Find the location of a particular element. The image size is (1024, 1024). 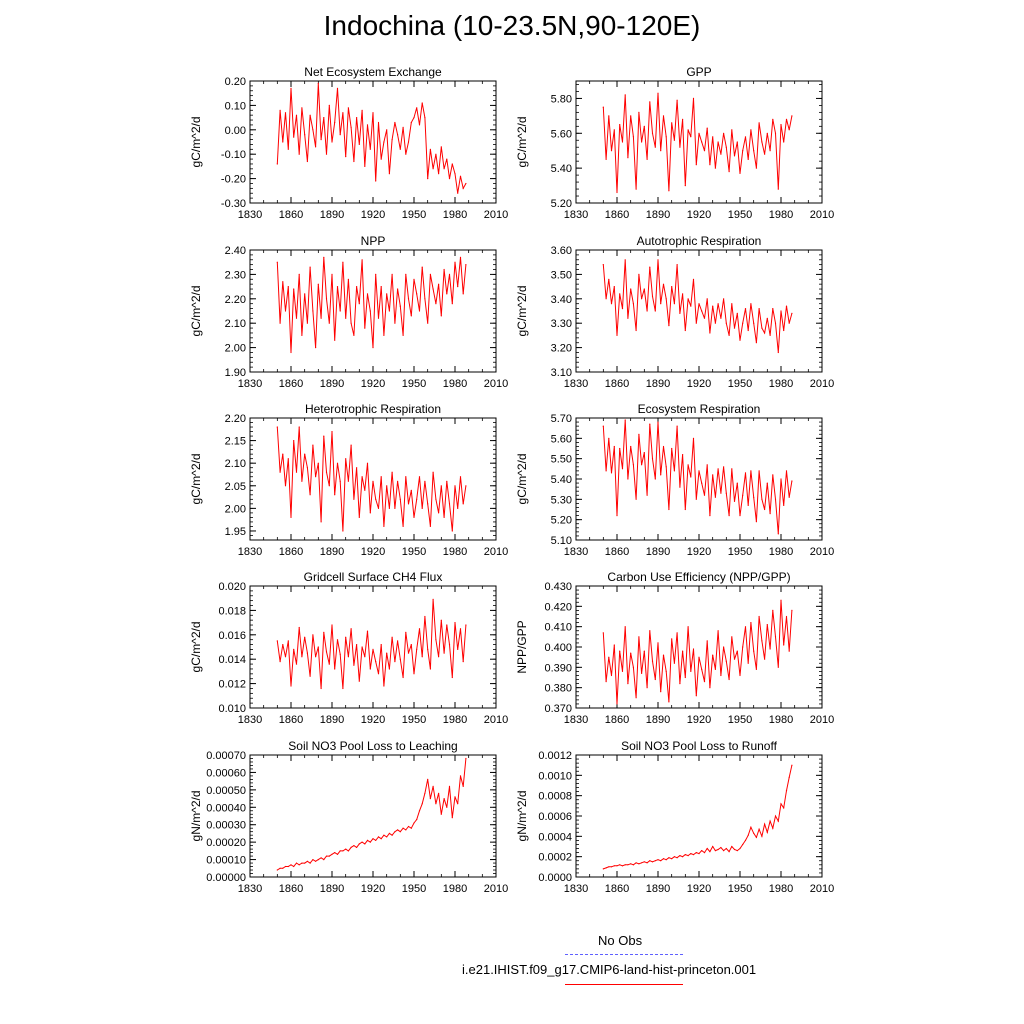

chart-title: NPP is located at coordinates (373, 241).